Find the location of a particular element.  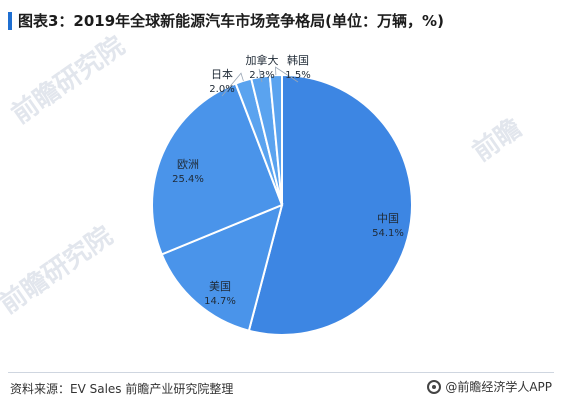

pie-leader-lines is located at coordinates (260, 81).